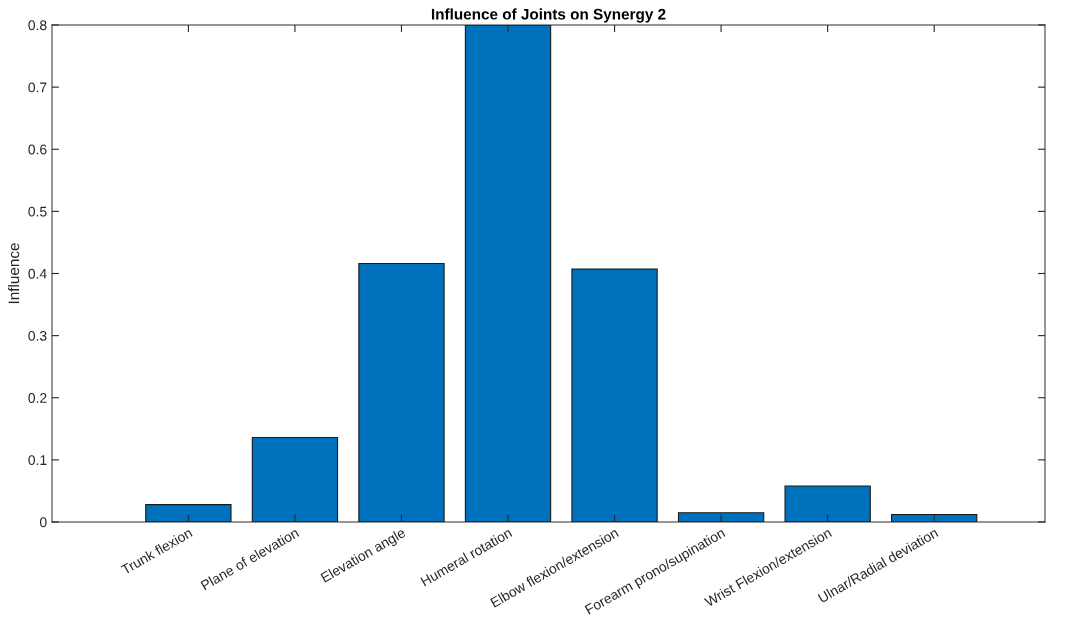  I want to click on y-tick-label: 0.1, so click(37, 460).